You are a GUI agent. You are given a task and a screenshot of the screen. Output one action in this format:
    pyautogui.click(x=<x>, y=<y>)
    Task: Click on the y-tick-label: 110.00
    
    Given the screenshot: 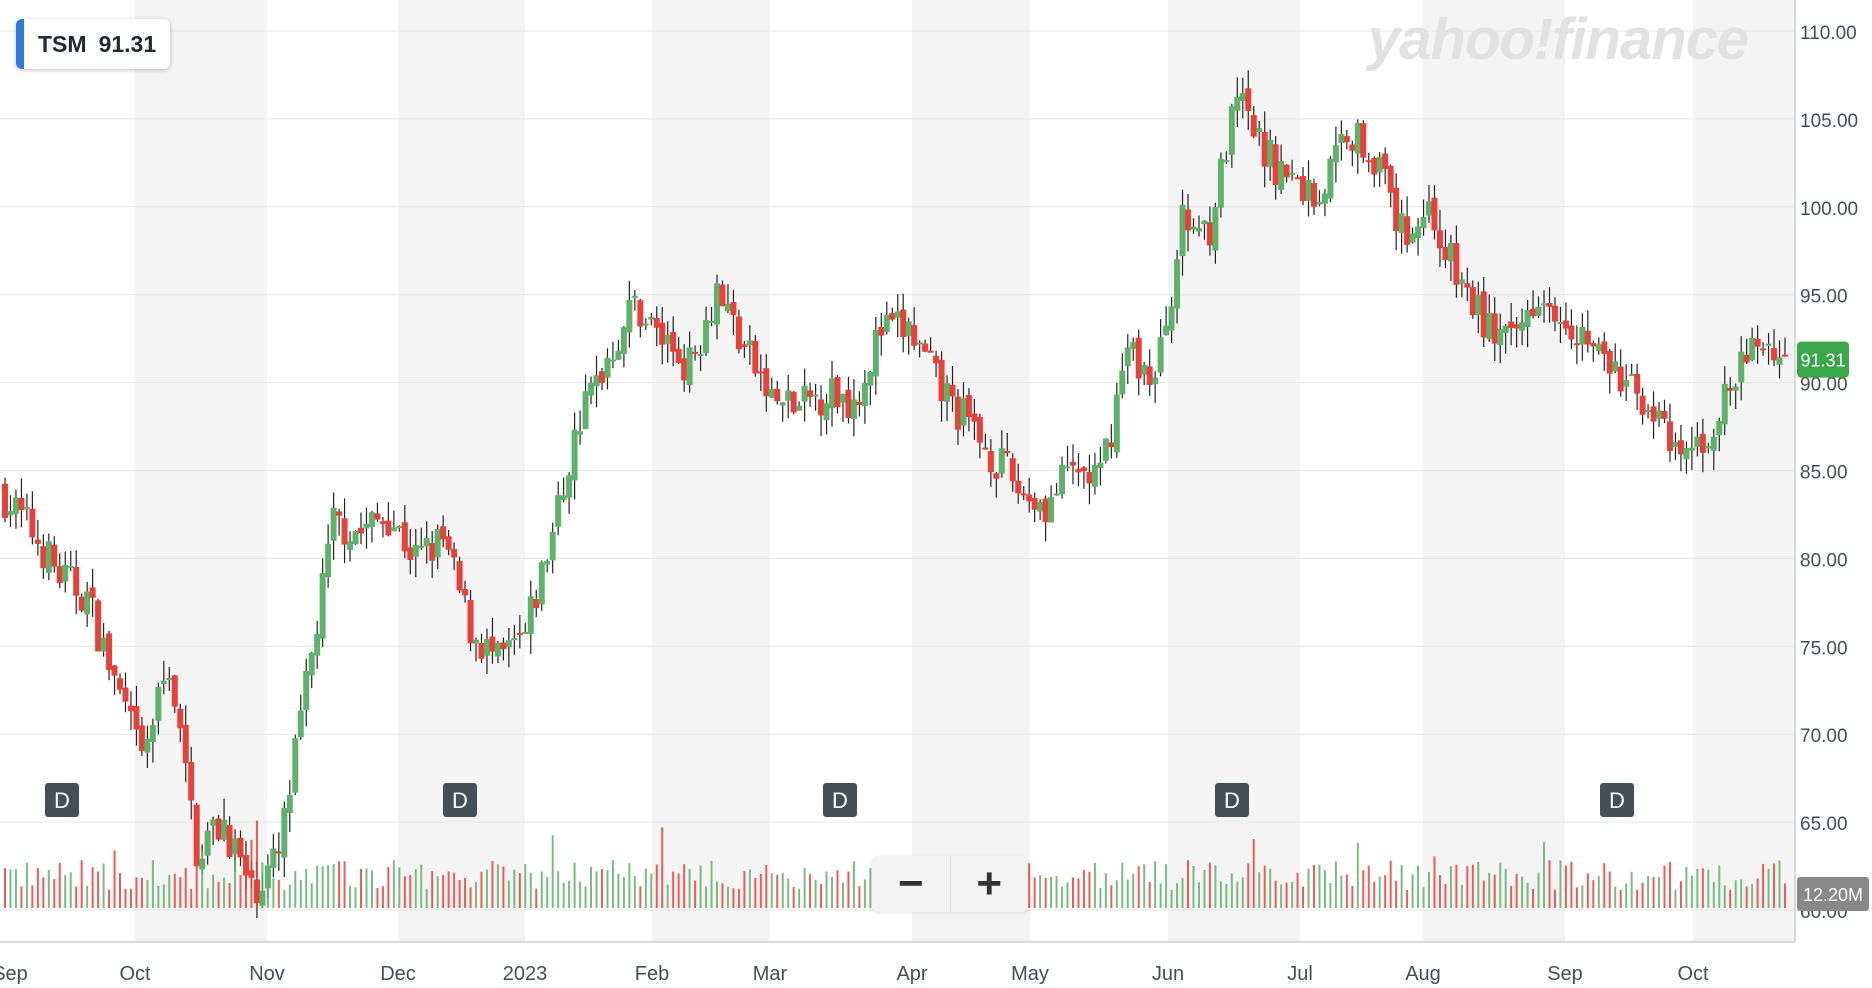 What is the action you would take?
    pyautogui.click(x=1828, y=33)
    